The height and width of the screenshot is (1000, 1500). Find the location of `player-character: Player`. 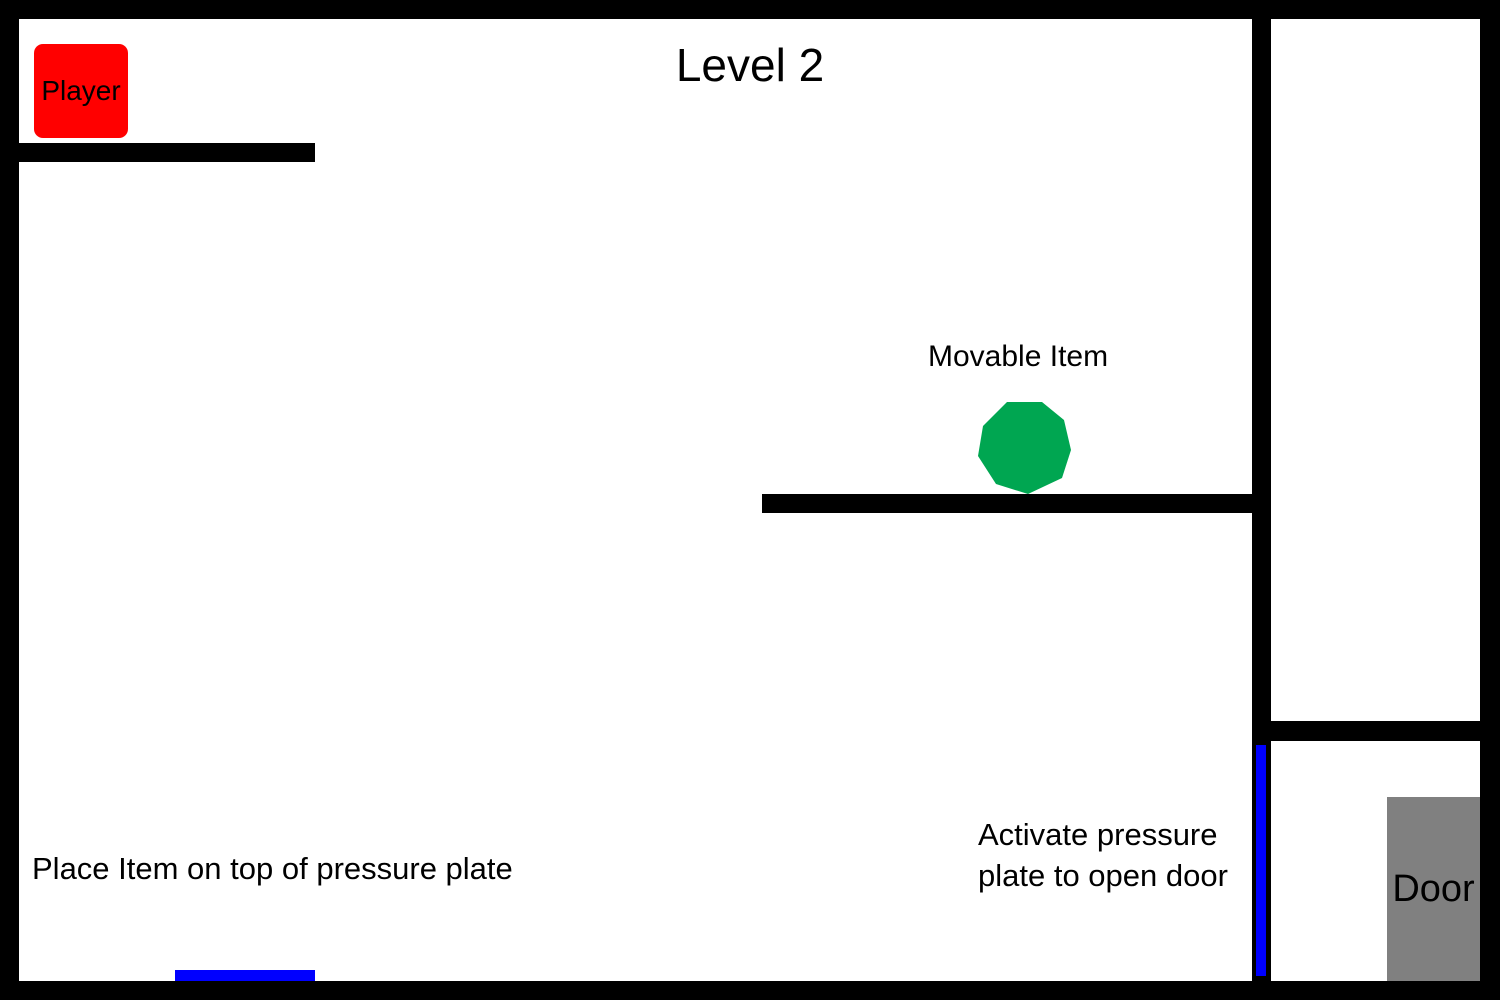

player-character: Player is located at coordinates (81, 91).